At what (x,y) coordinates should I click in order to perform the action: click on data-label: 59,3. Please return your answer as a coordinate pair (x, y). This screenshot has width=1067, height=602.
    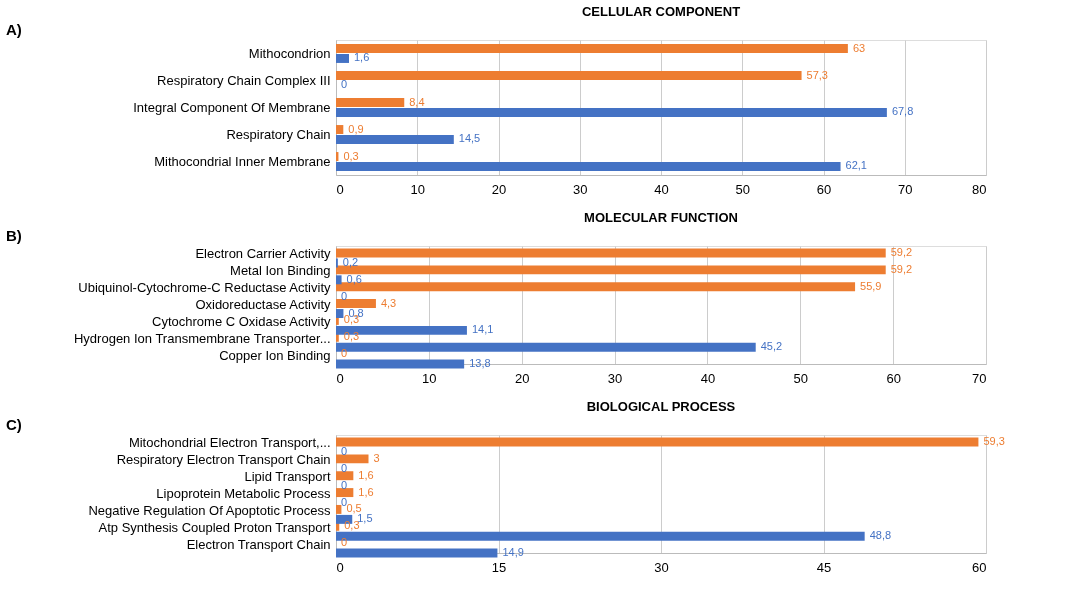
    Looking at the image, I should click on (994, 441).